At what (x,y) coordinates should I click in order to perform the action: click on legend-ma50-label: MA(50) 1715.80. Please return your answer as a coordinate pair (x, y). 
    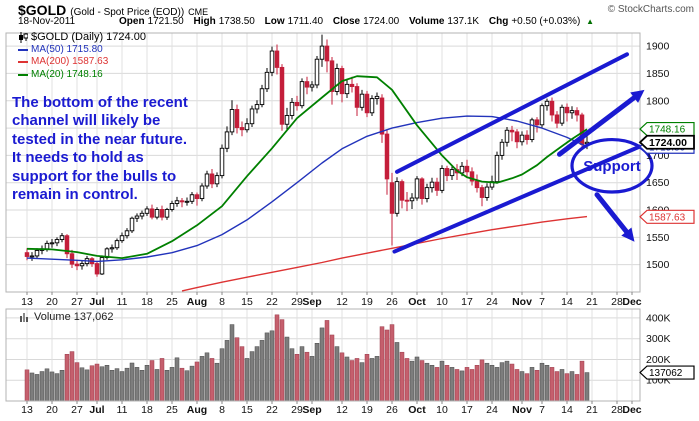
    Looking at the image, I should click on (67, 49).